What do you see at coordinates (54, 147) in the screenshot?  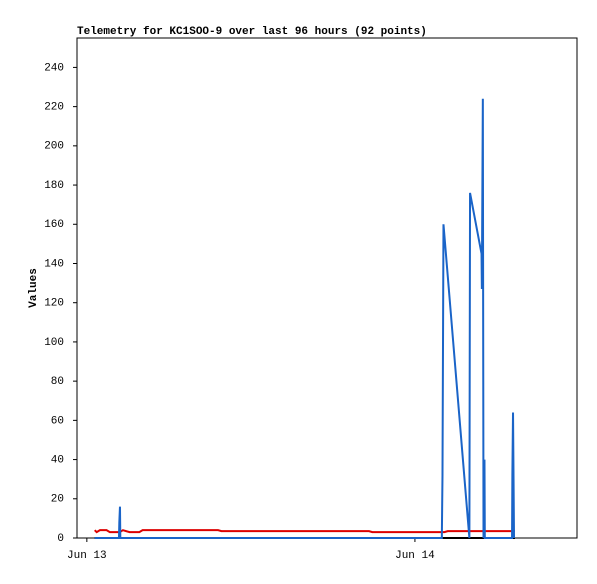 I see `y-tick-label: 200` at bounding box center [54, 147].